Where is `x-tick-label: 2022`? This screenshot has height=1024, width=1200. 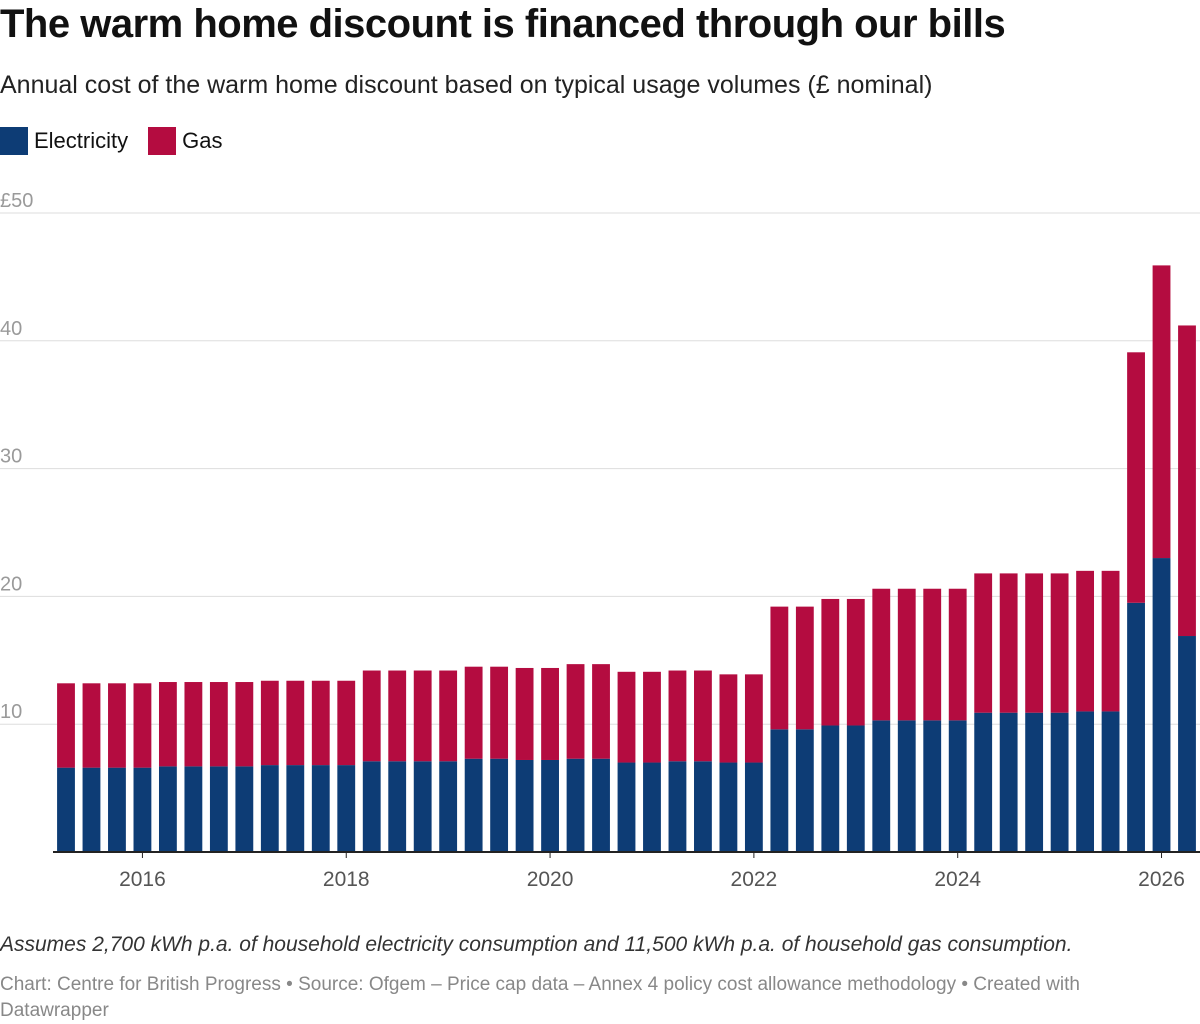 x-tick-label: 2022 is located at coordinates (754, 879).